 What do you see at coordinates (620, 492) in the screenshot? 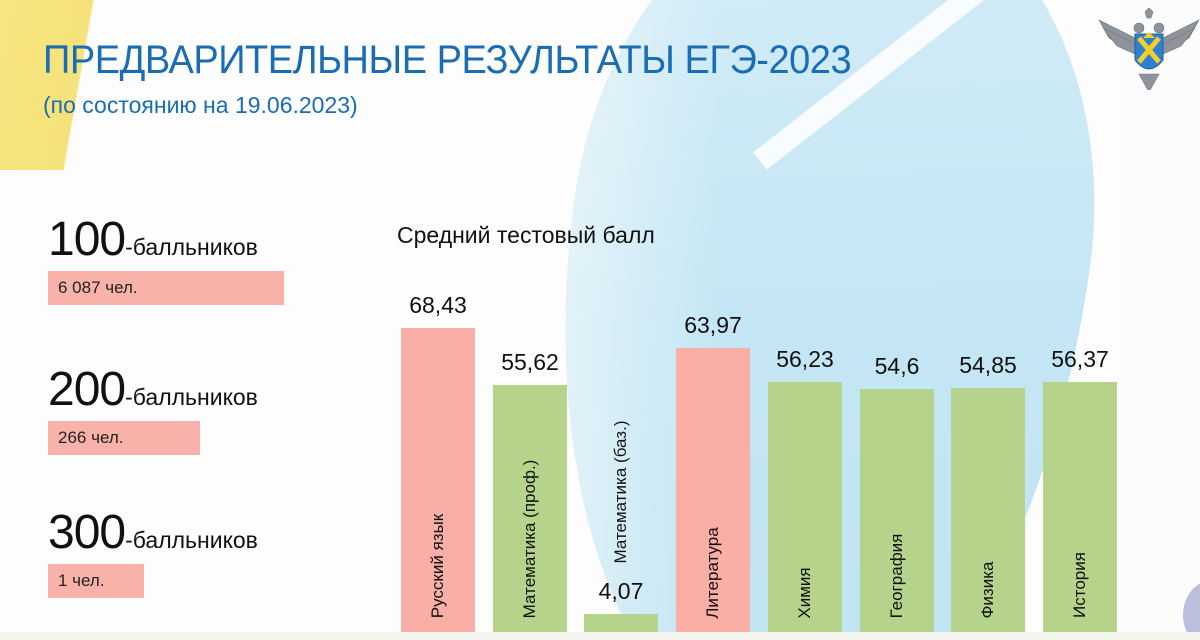
I see `bar-category-label: Математика (баз.)` at bounding box center [620, 492].